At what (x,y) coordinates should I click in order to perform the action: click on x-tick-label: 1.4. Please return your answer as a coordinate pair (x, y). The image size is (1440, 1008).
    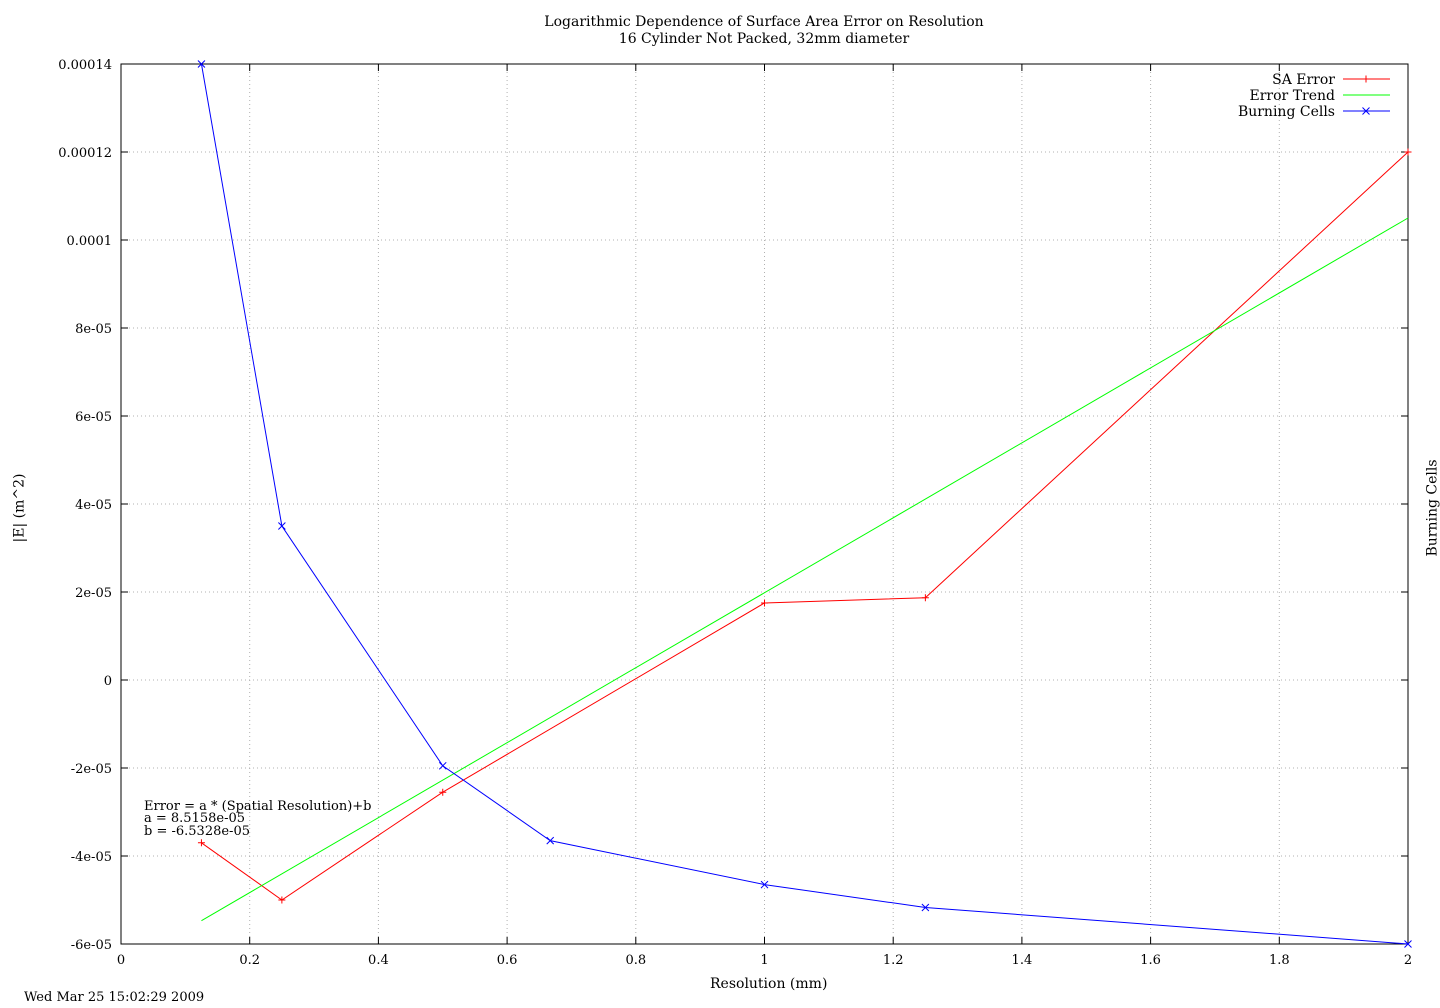
    Looking at the image, I should click on (1022, 960).